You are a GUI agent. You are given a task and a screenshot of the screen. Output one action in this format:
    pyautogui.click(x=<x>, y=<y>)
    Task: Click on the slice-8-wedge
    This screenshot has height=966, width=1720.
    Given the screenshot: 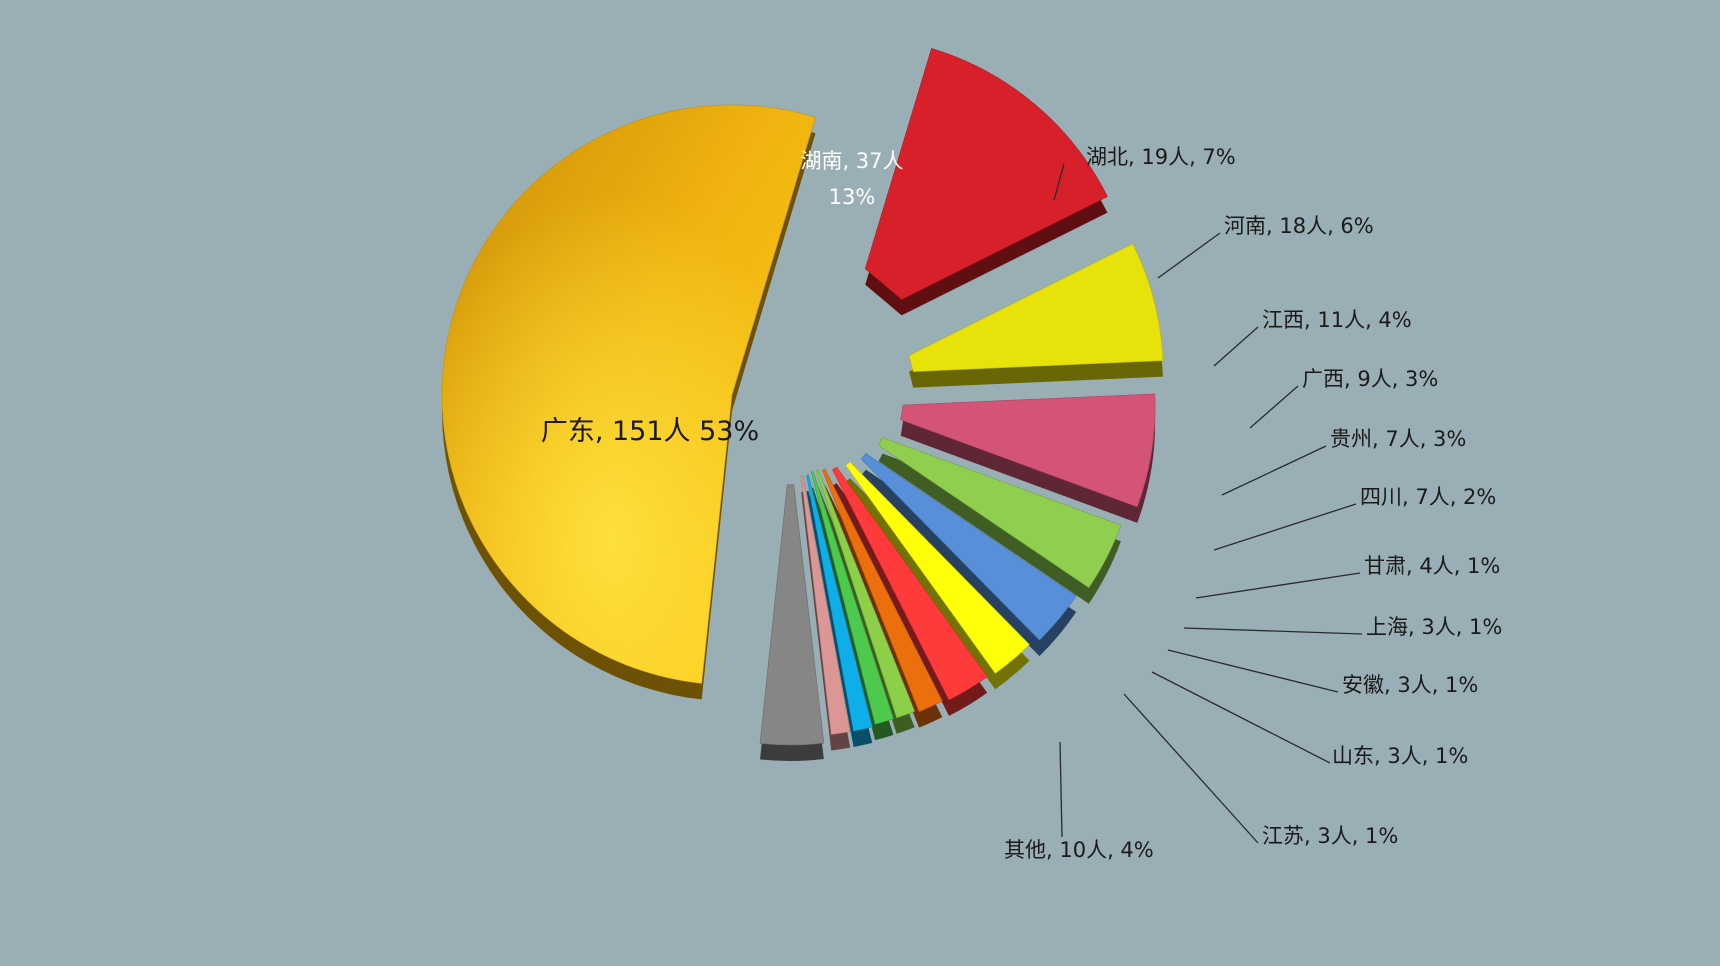 What is the action you would take?
    pyautogui.click(x=882, y=590)
    